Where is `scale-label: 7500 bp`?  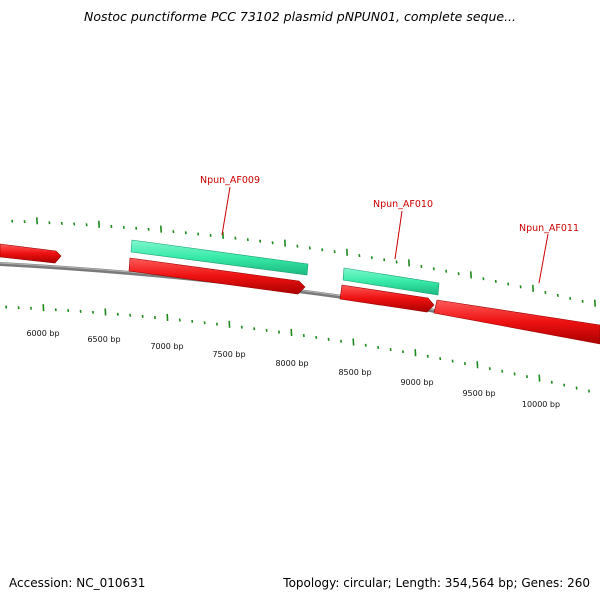
scale-label: 7500 bp is located at coordinates (228, 354).